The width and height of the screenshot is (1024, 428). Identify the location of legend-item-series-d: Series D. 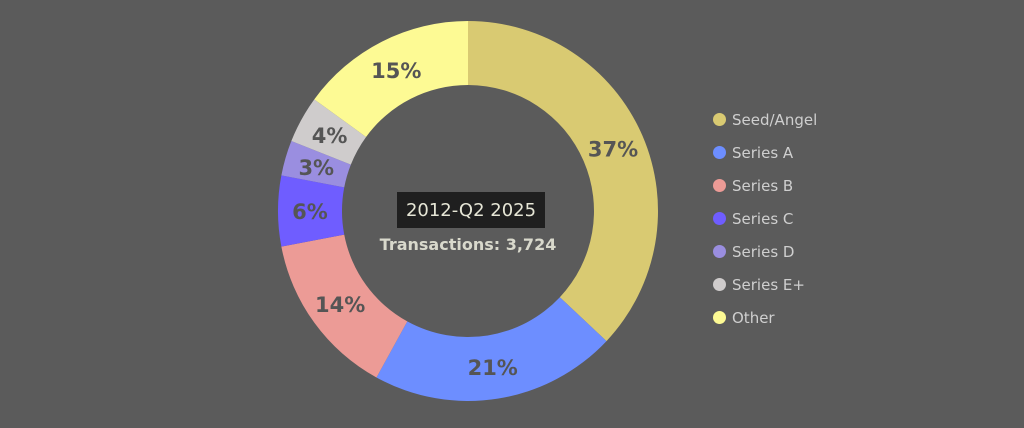
(765, 251).